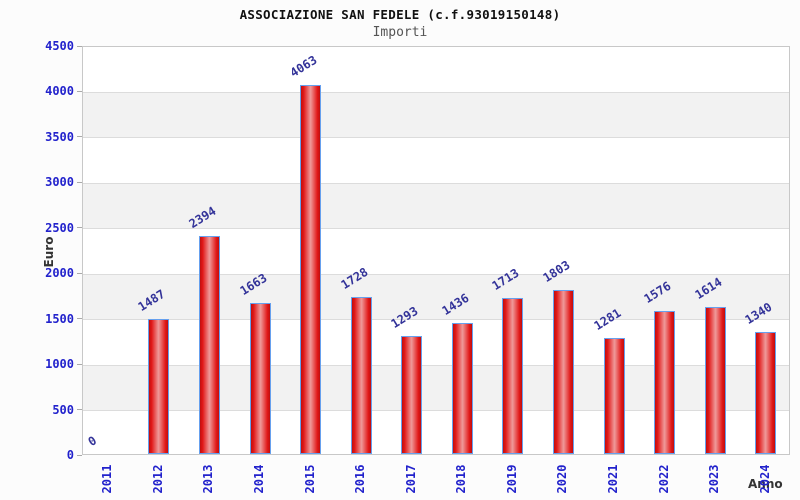  Describe the element at coordinates (157, 479) in the screenshot. I see `x-tick-label-2012: 2012` at that location.